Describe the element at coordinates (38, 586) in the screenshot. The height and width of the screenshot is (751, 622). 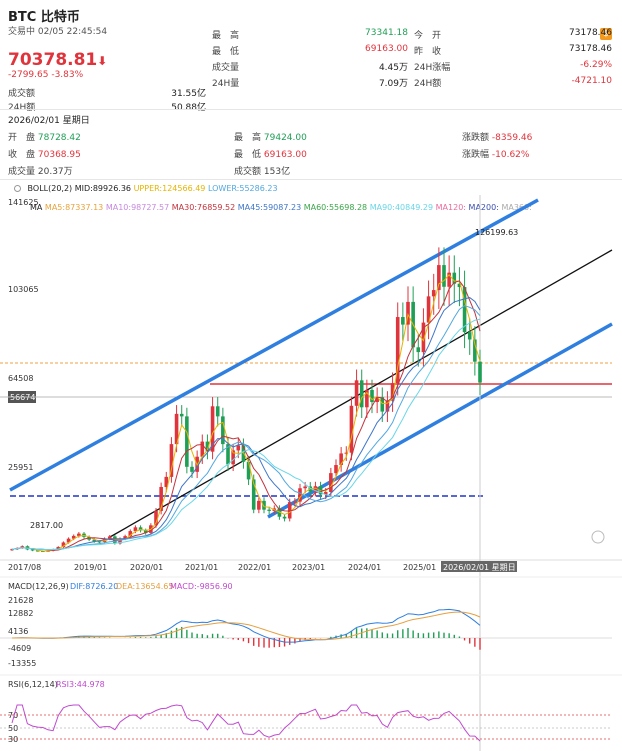
I see `macd-title: MACD(12,26,9)` at that location.